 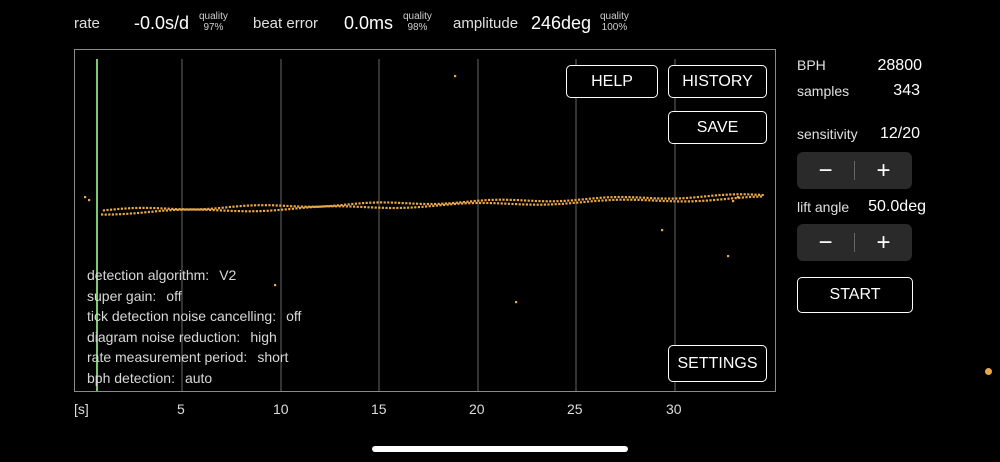 What do you see at coordinates (855, 295) in the screenshot?
I see `start-button: START` at bounding box center [855, 295].